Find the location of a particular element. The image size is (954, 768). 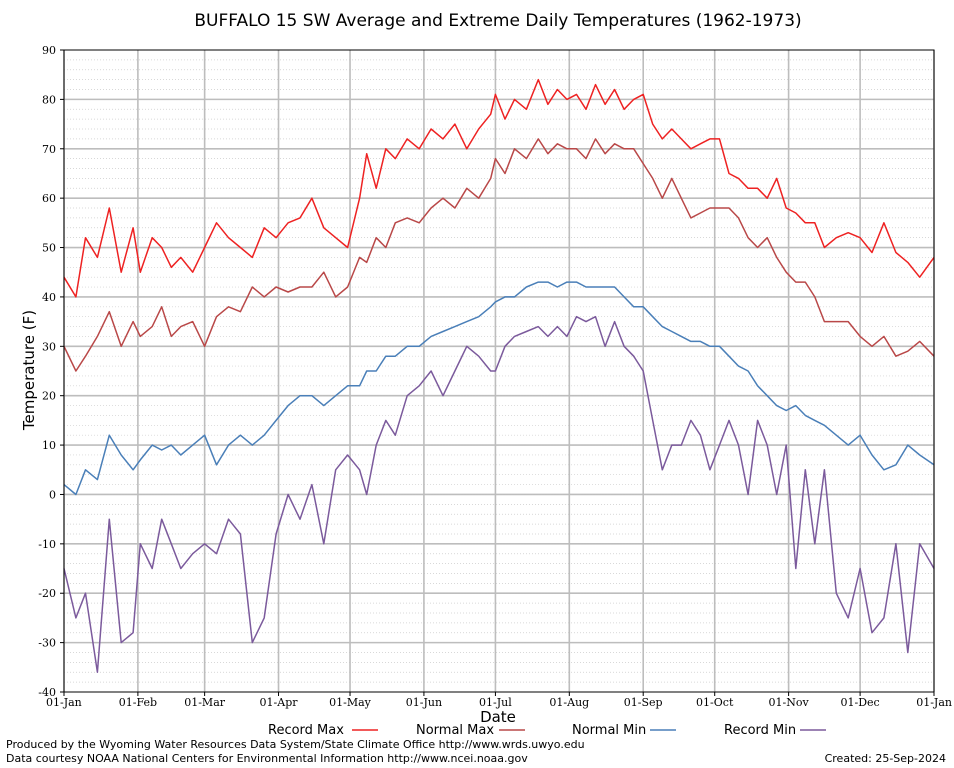

x-tick-label: 01-Aug is located at coordinates (569, 702).